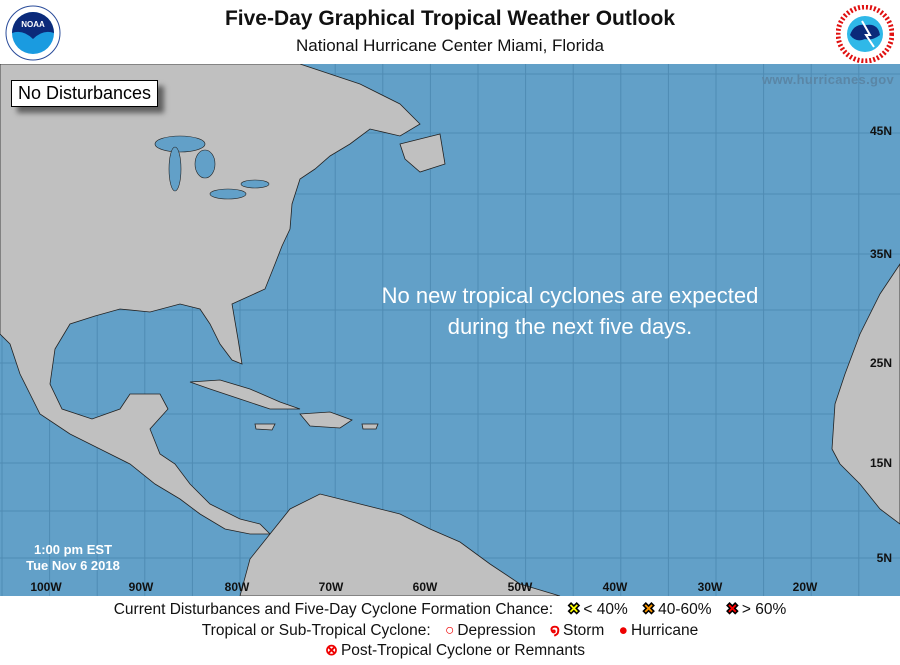  What do you see at coordinates (605, 609) in the screenshot?
I see `legend-low: < 40%` at bounding box center [605, 609].